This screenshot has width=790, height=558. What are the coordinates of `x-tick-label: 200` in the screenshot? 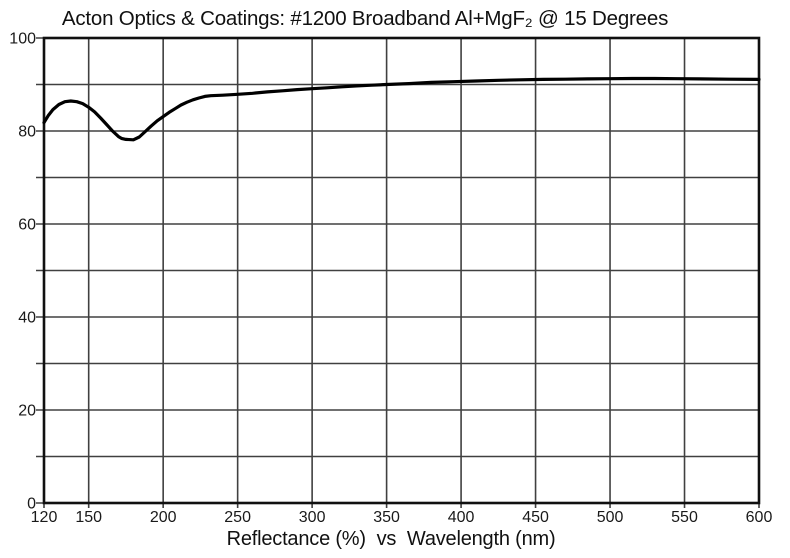 It's located at (163, 517).